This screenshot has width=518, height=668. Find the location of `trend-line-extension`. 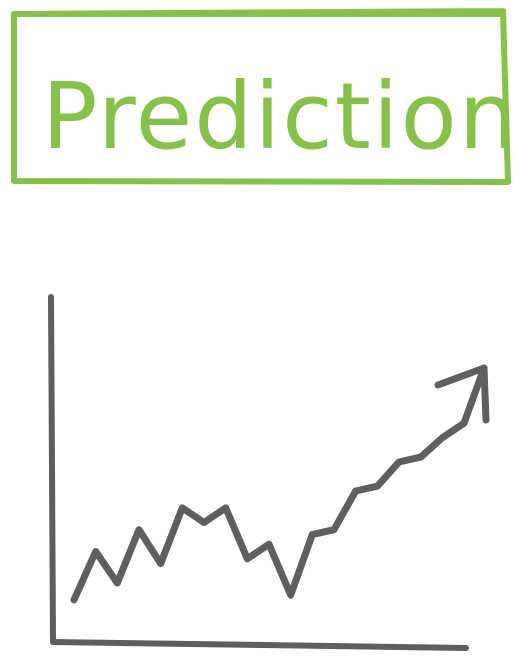

trend-line-extension is located at coordinates (474, 395).